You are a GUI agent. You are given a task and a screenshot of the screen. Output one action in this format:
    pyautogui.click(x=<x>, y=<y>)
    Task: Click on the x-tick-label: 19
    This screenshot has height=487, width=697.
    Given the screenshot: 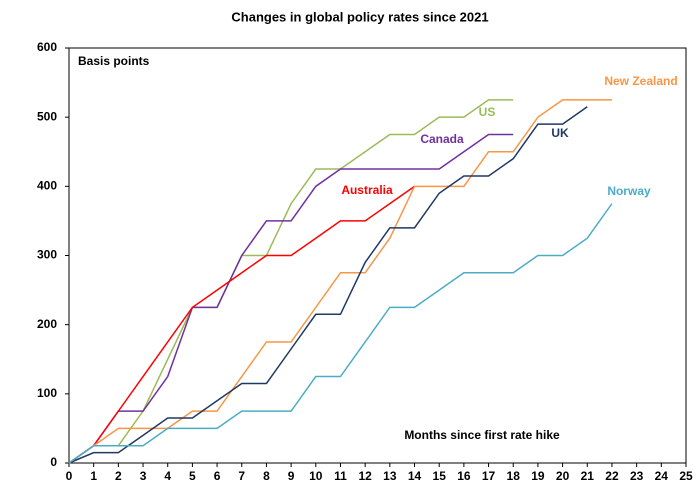 What is the action you would take?
    pyautogui.click(x=538, y=476)
    